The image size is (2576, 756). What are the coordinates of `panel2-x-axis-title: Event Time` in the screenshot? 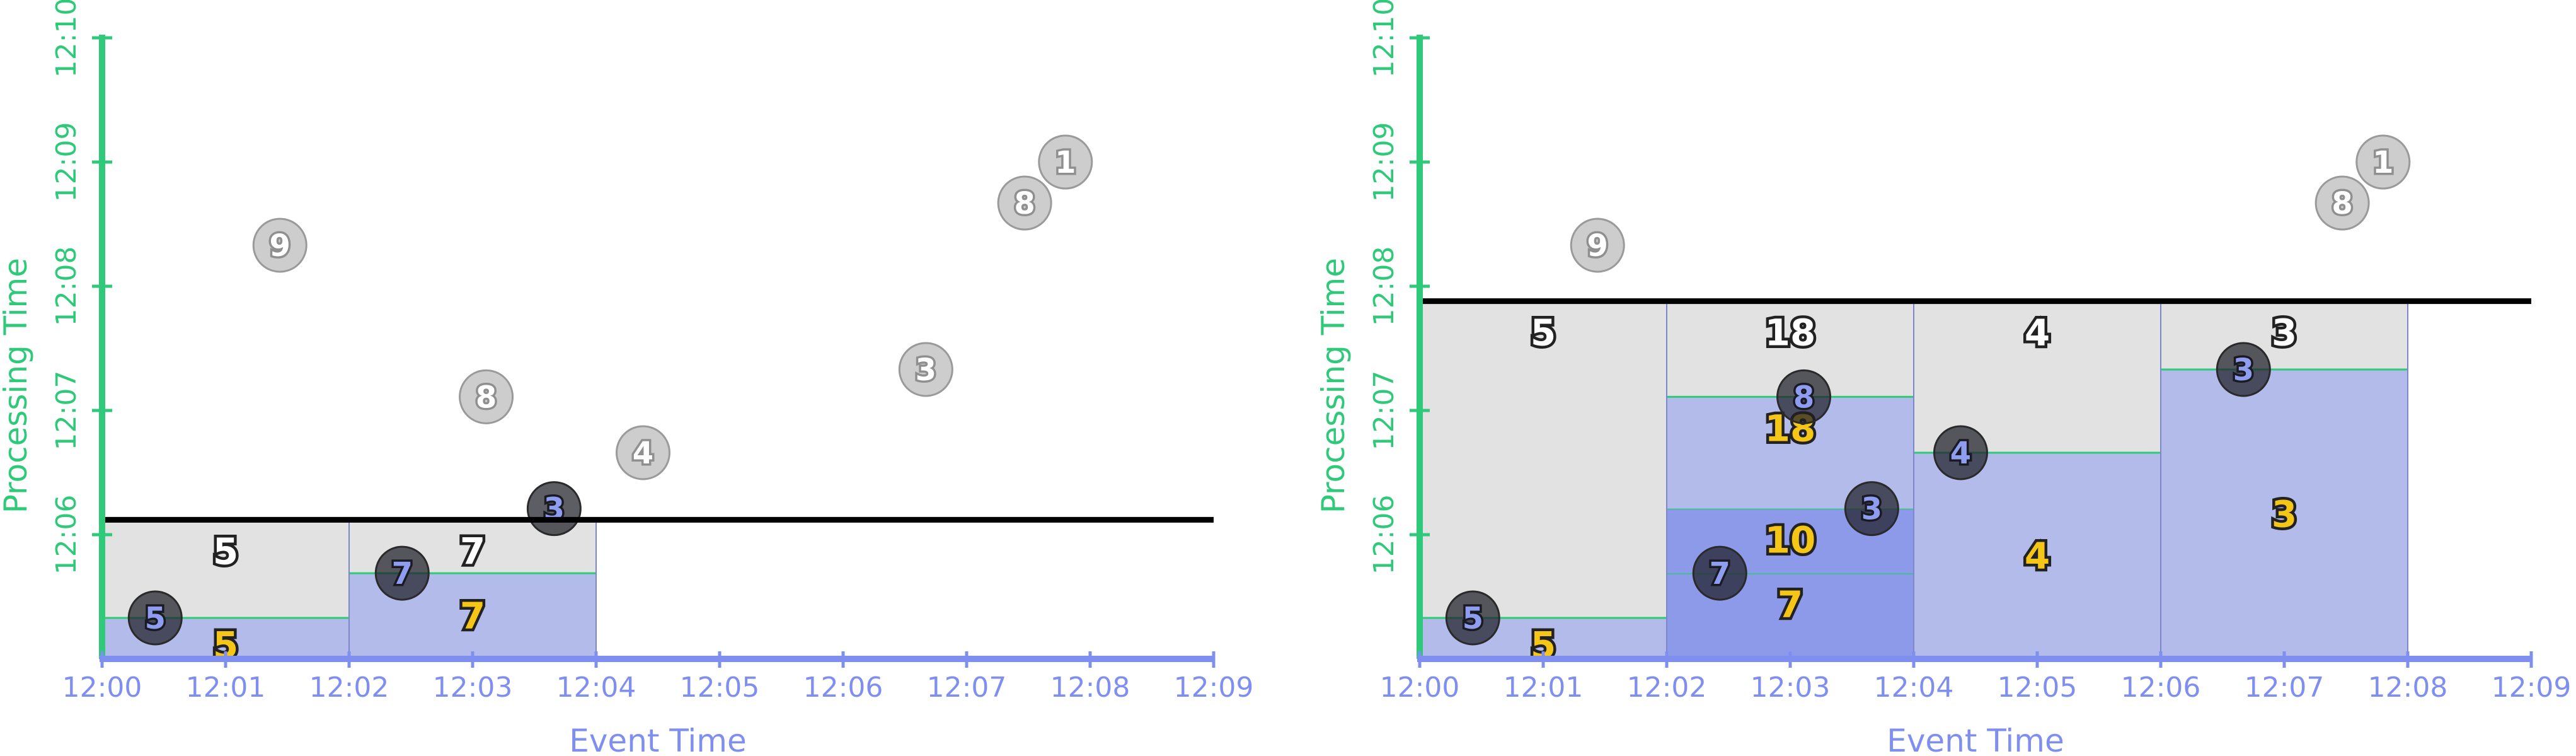 It's located at (1975, 739).